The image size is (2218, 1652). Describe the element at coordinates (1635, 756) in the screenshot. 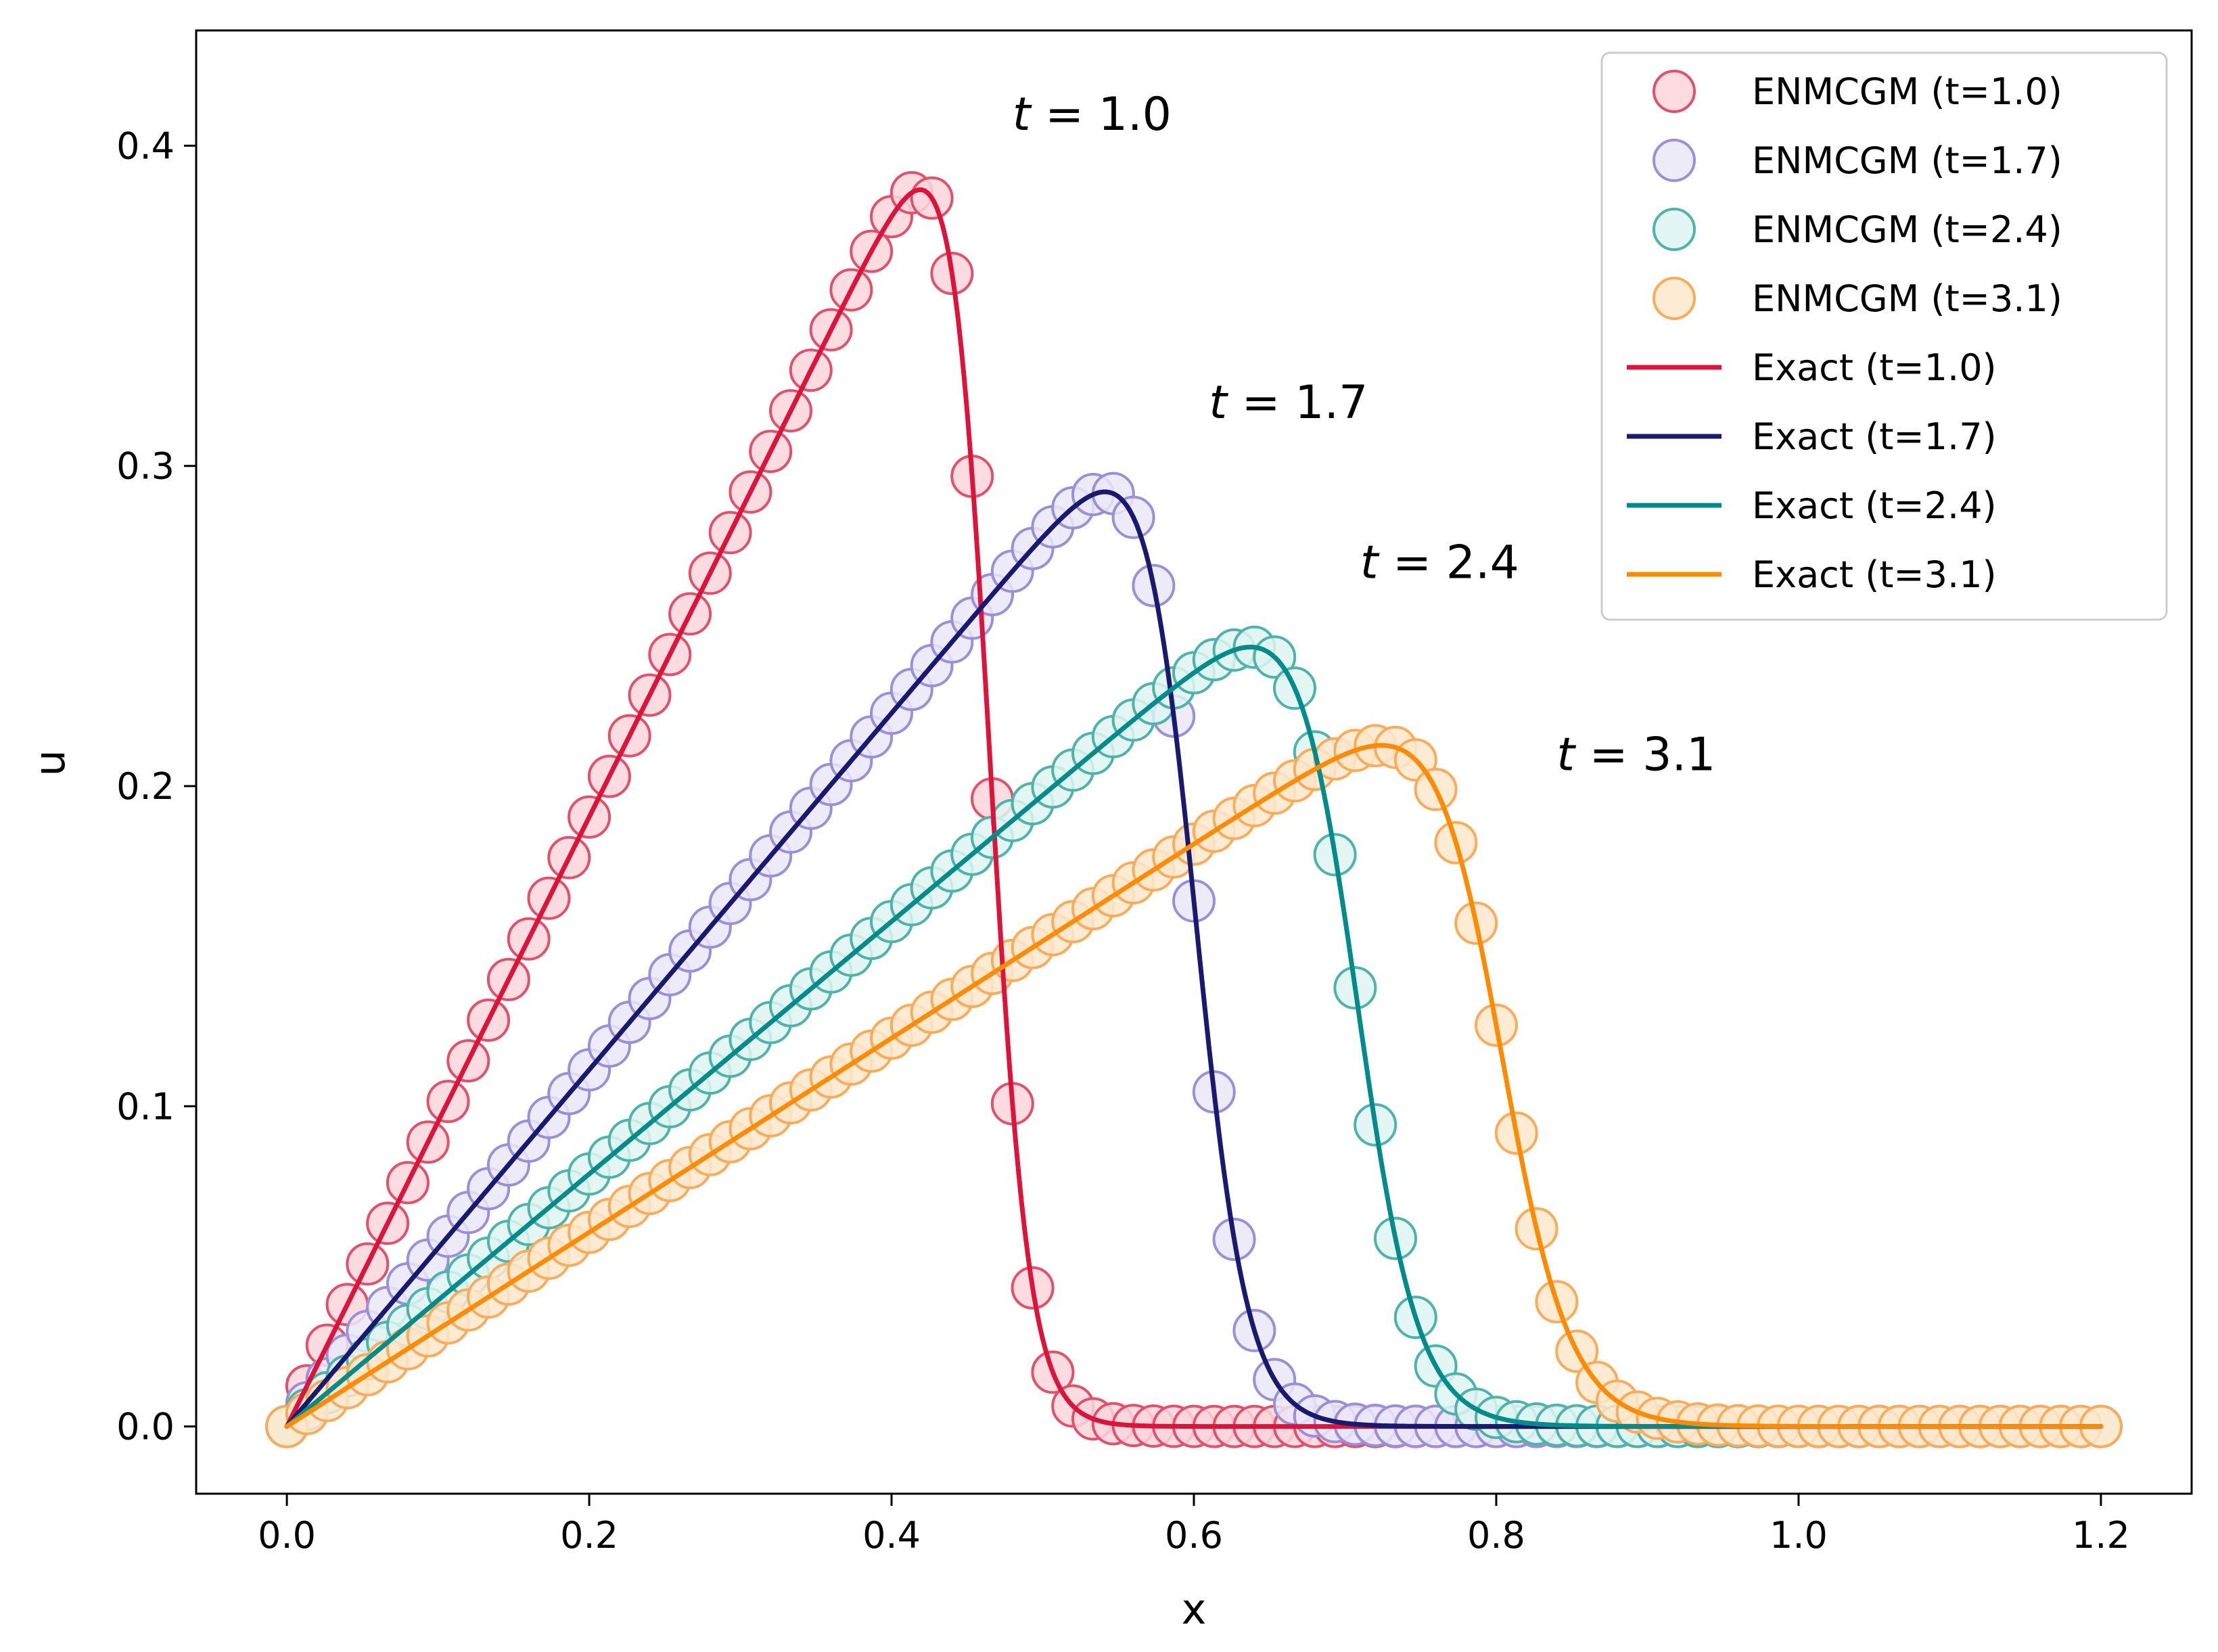

I see `time-annotation: t = 3.1` at that location.